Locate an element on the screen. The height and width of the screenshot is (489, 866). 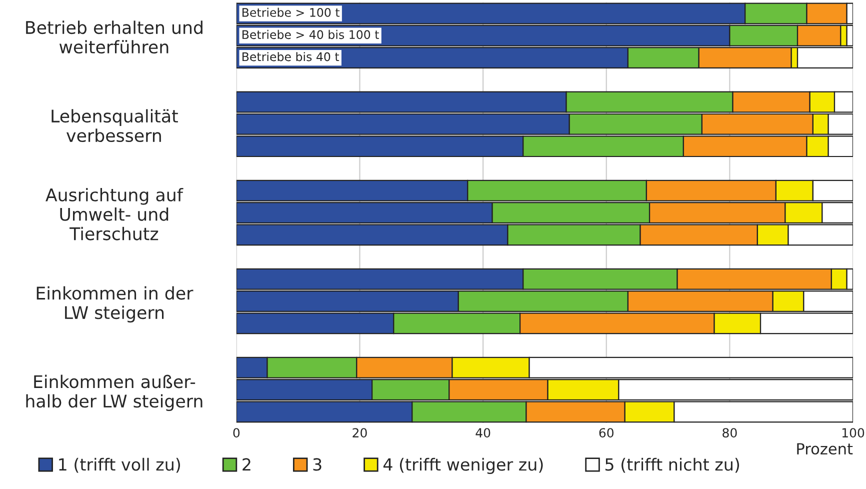
legend-label: 4 (trifft weniger zu) is located at coordinates (463, 466).